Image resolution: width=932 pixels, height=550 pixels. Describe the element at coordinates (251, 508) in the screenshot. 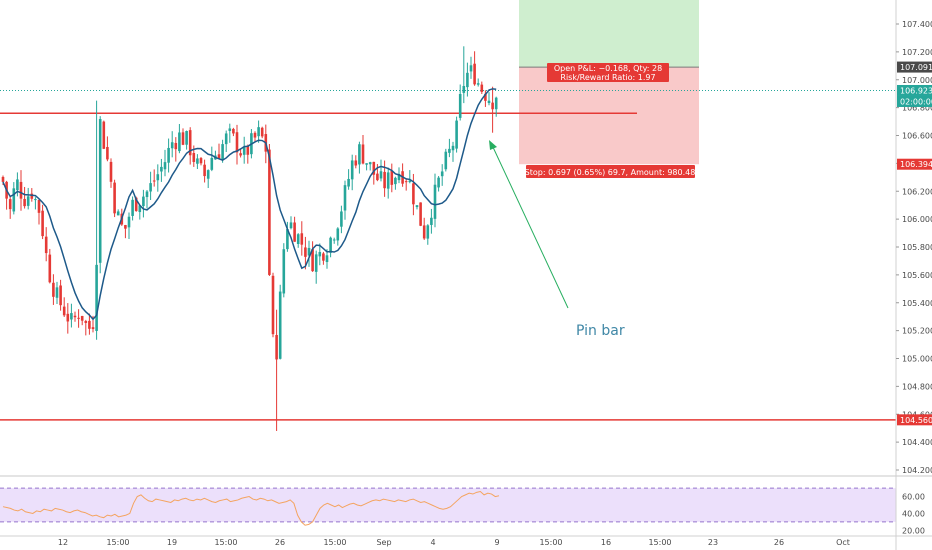

I see `rsi-line` at that location.